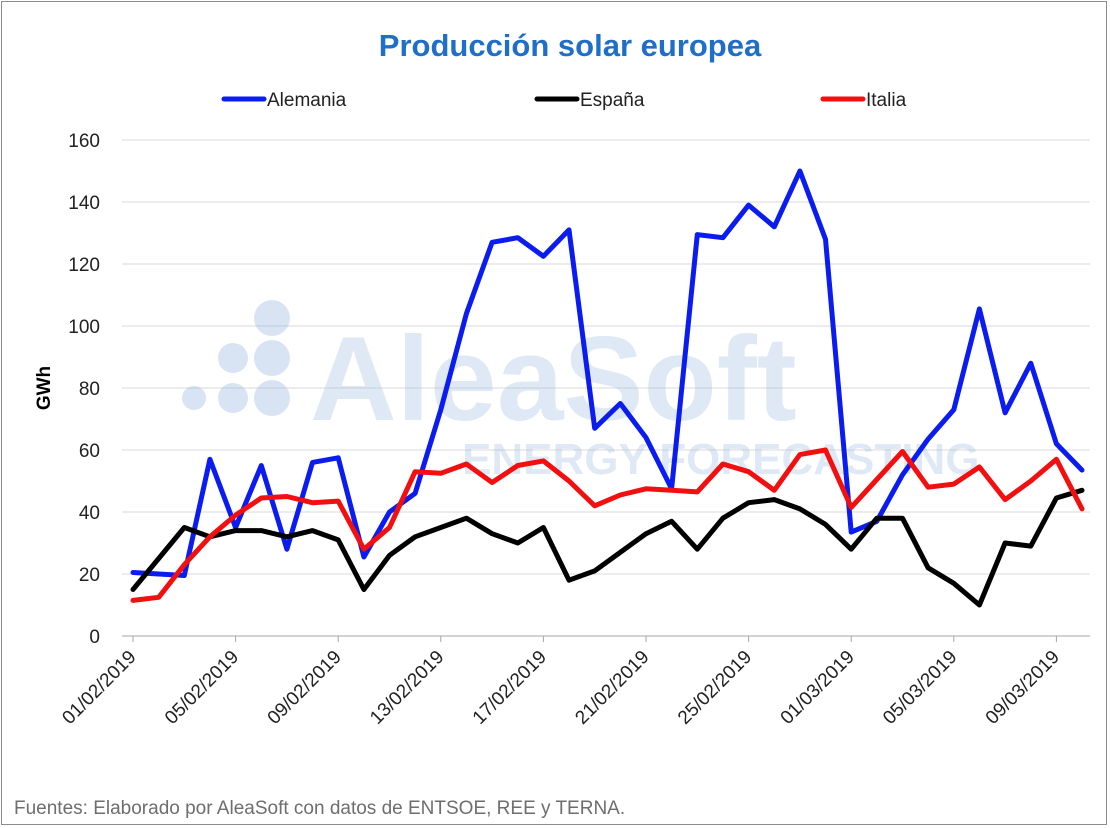 This screenshot has width=1110, height=828. Describe the element at coordinates (407, 688) in the screenshot. I see `x-tick-label: 13/02/2019` at that location.